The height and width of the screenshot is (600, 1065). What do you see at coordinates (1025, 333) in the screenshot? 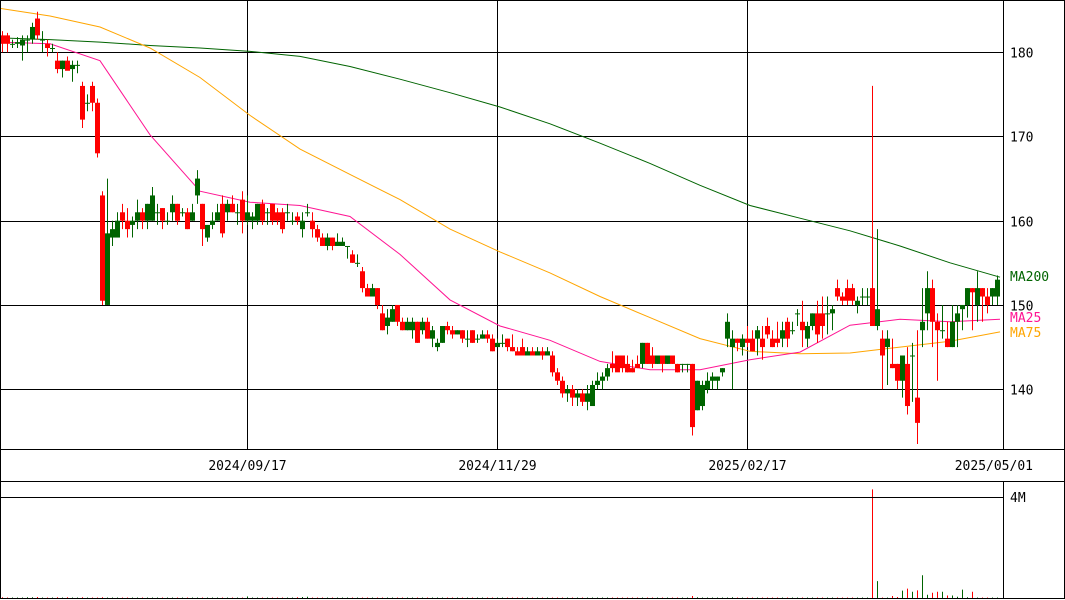
I see `legend-ma75: MA75` at bounding box center [1025, 333].